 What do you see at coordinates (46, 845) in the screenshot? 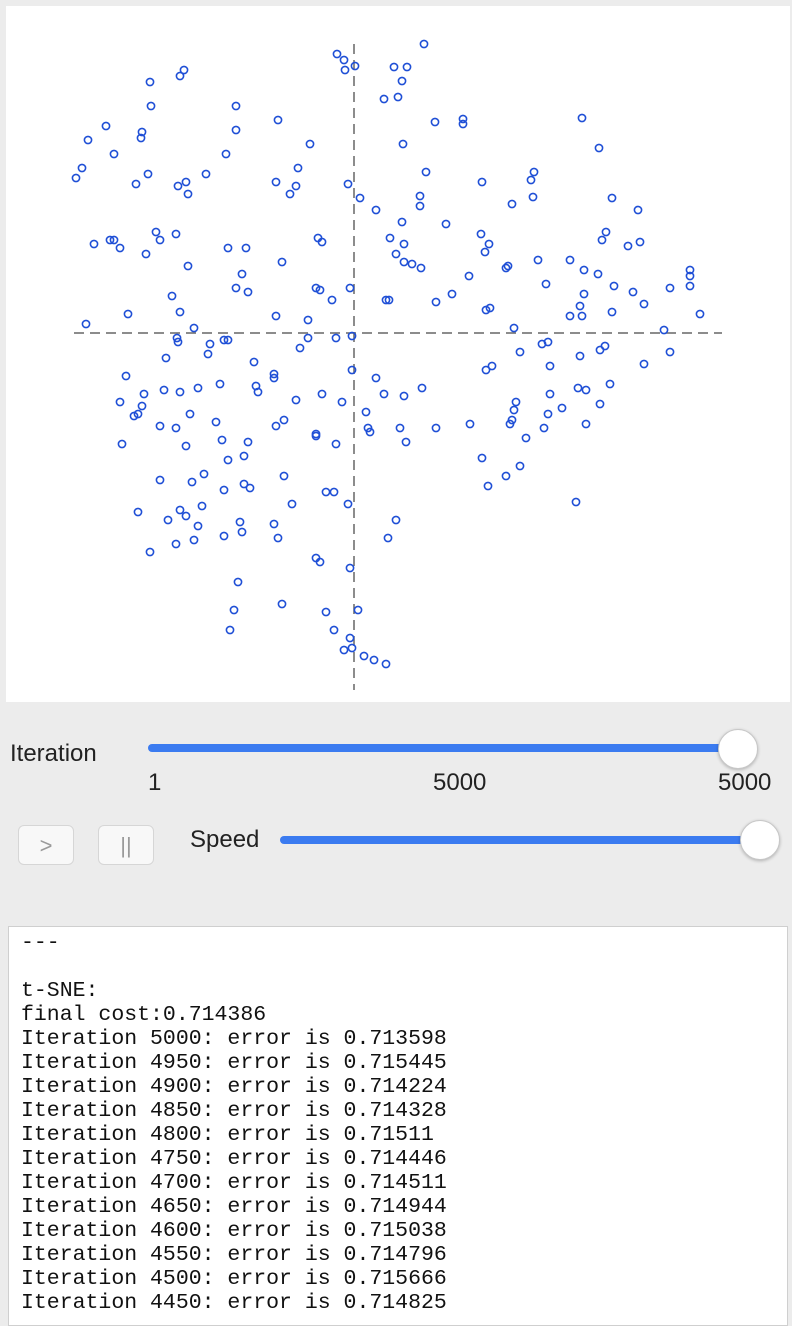
I see `play-button: >` at bounding box center [46, 845].